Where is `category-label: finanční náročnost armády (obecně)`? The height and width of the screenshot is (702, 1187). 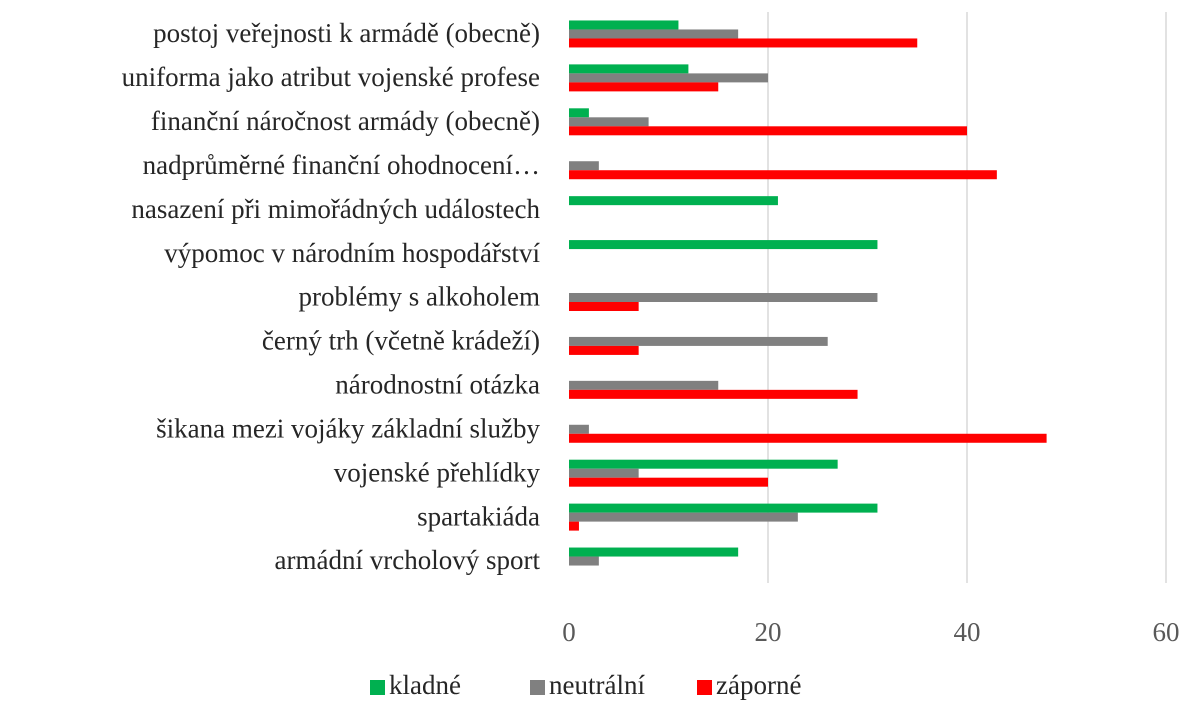
category-label: finanční náročnost armády (obecně) is located at coordinates (345, 121).